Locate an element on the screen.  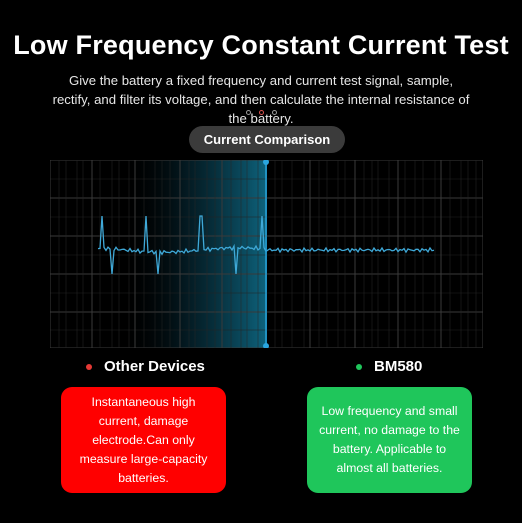
carousel-dot-active is located at coordinates (261, 112).